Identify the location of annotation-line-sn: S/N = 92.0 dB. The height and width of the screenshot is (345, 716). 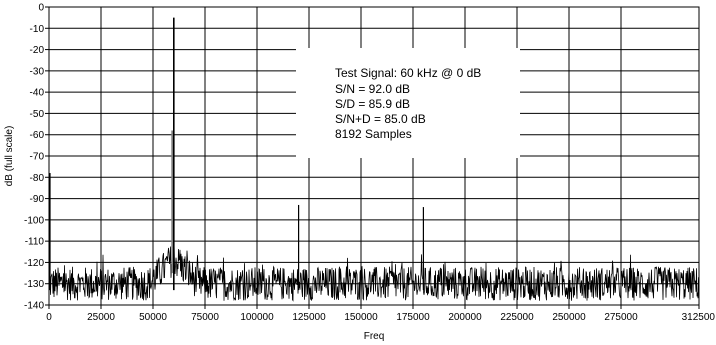
(372, 89).